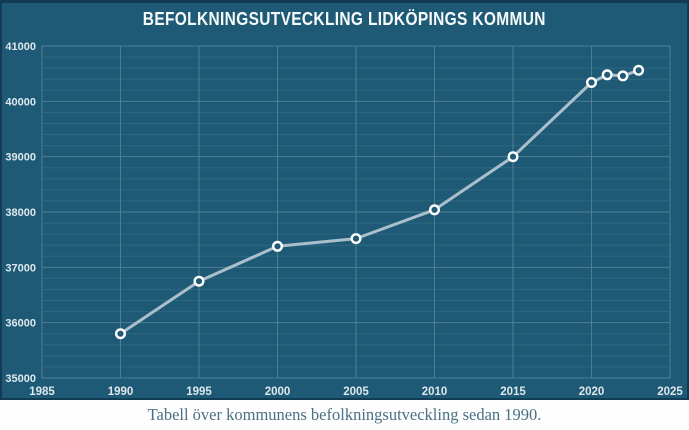 The image size is (689, 430). What do you see at coordinates (121, 392) in the screenshot?
I see `x-axis-tick-label: 1990` at bounding box center [121, 392].